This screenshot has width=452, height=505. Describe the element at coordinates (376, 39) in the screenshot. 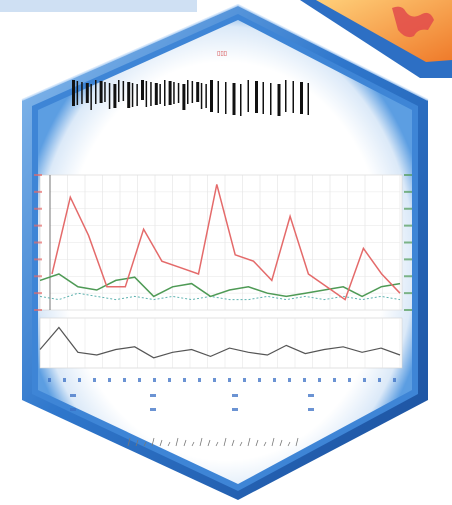

I see `corner-tile` at that location.